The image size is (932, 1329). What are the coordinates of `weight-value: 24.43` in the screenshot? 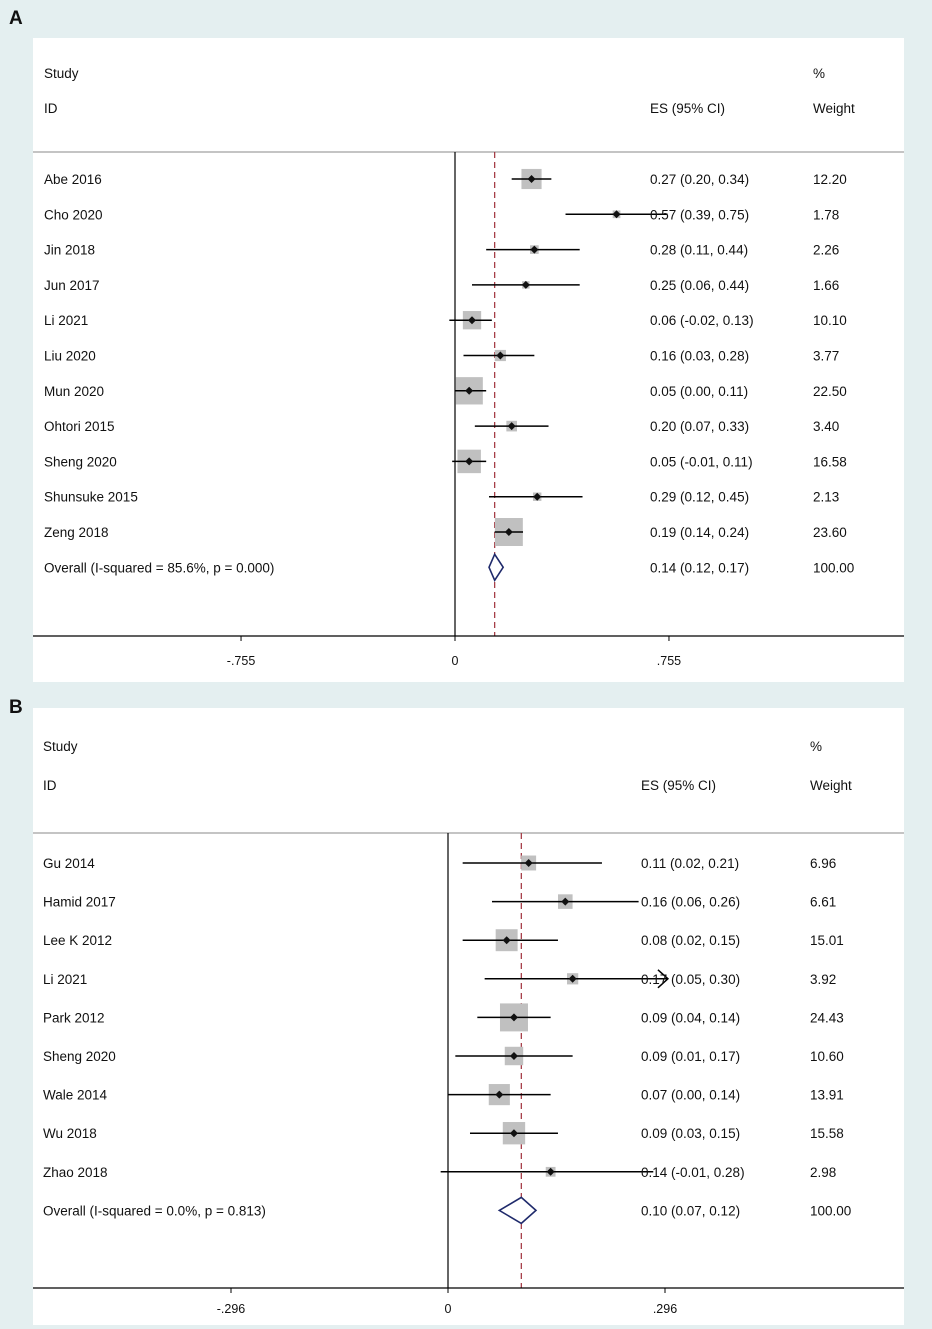 It's located at (827, 1017).